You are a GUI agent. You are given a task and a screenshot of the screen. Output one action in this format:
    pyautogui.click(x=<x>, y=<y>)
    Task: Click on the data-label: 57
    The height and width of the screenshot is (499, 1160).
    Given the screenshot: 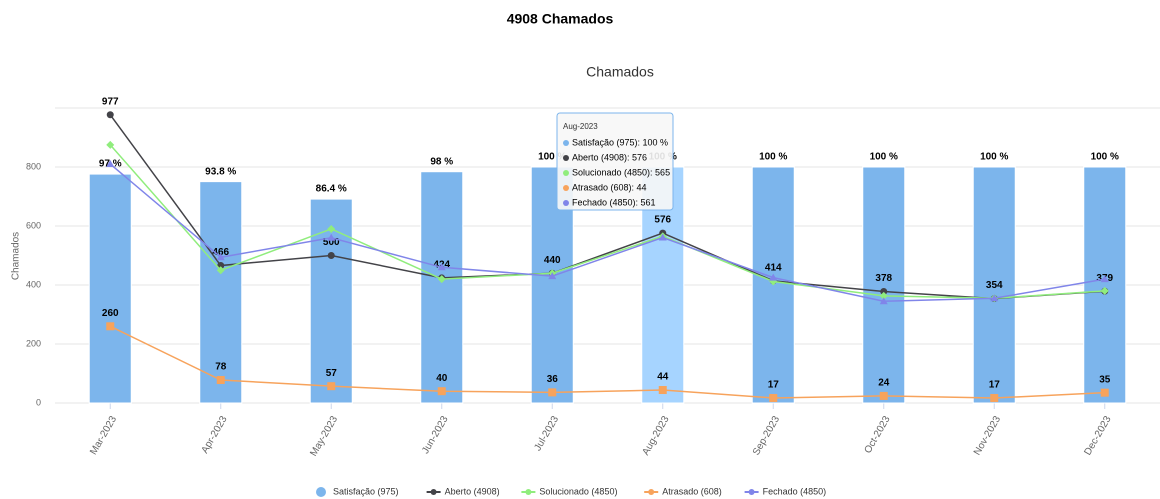 What is the action you would take?
    pyautogui.click(x=332, y=373)
    